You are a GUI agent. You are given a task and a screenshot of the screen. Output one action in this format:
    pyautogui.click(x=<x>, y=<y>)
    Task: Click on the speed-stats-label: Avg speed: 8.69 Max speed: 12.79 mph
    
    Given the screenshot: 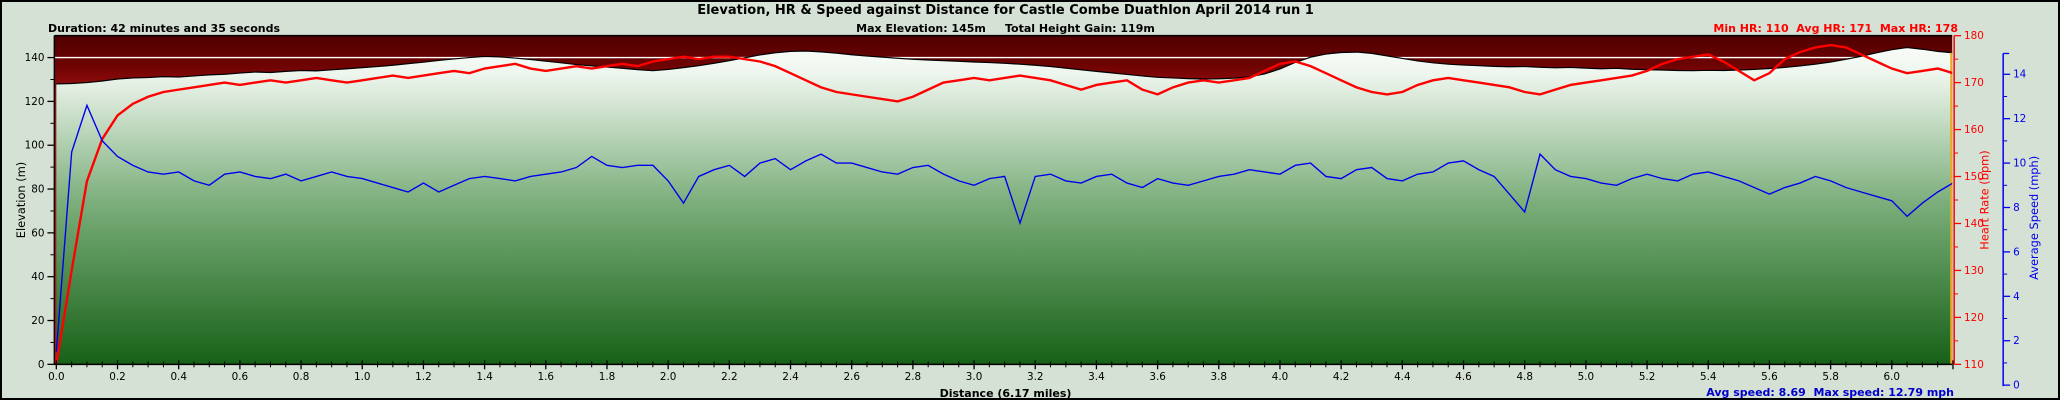 What is the action you would take?
    pyautogui.click(x=1830, y=392)
    